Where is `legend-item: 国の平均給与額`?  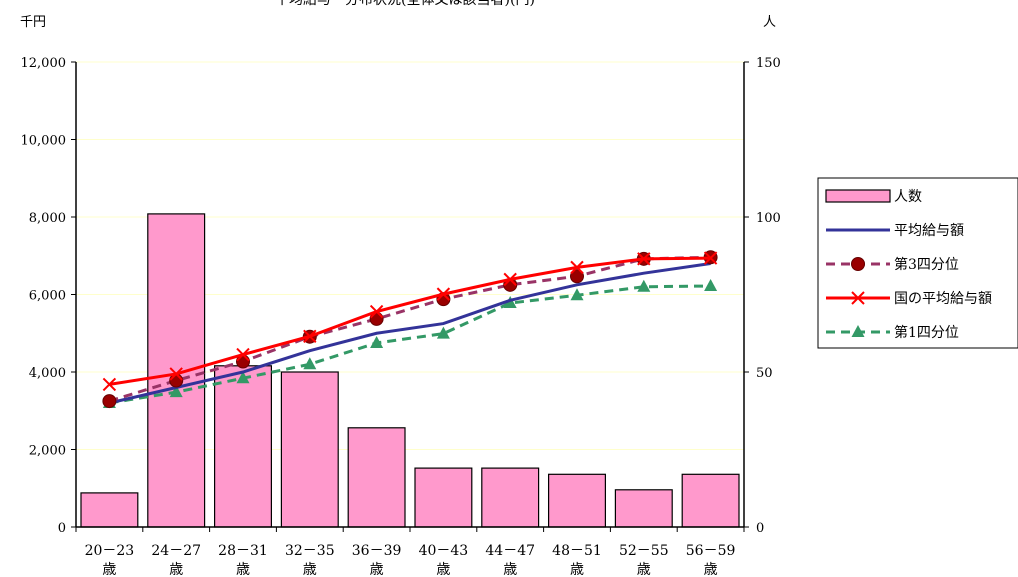 legend-item: 国の平均給与額 is located at coordinates (909, 299).